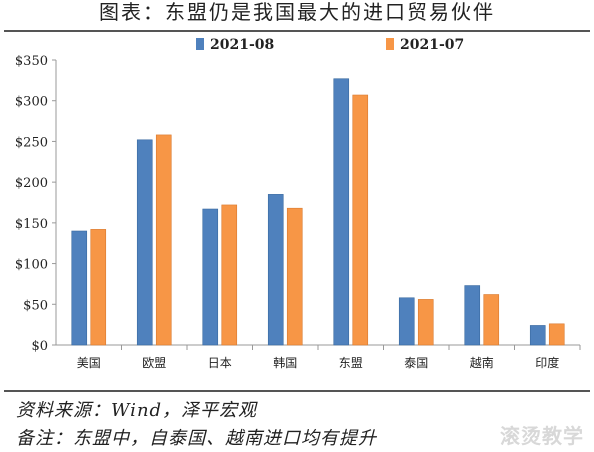  Describe the element at coordinates (196, 438) in the screenshot. I see `remark-note: 备注：东盟中，自泰国、越南进口均有提升` at that location.